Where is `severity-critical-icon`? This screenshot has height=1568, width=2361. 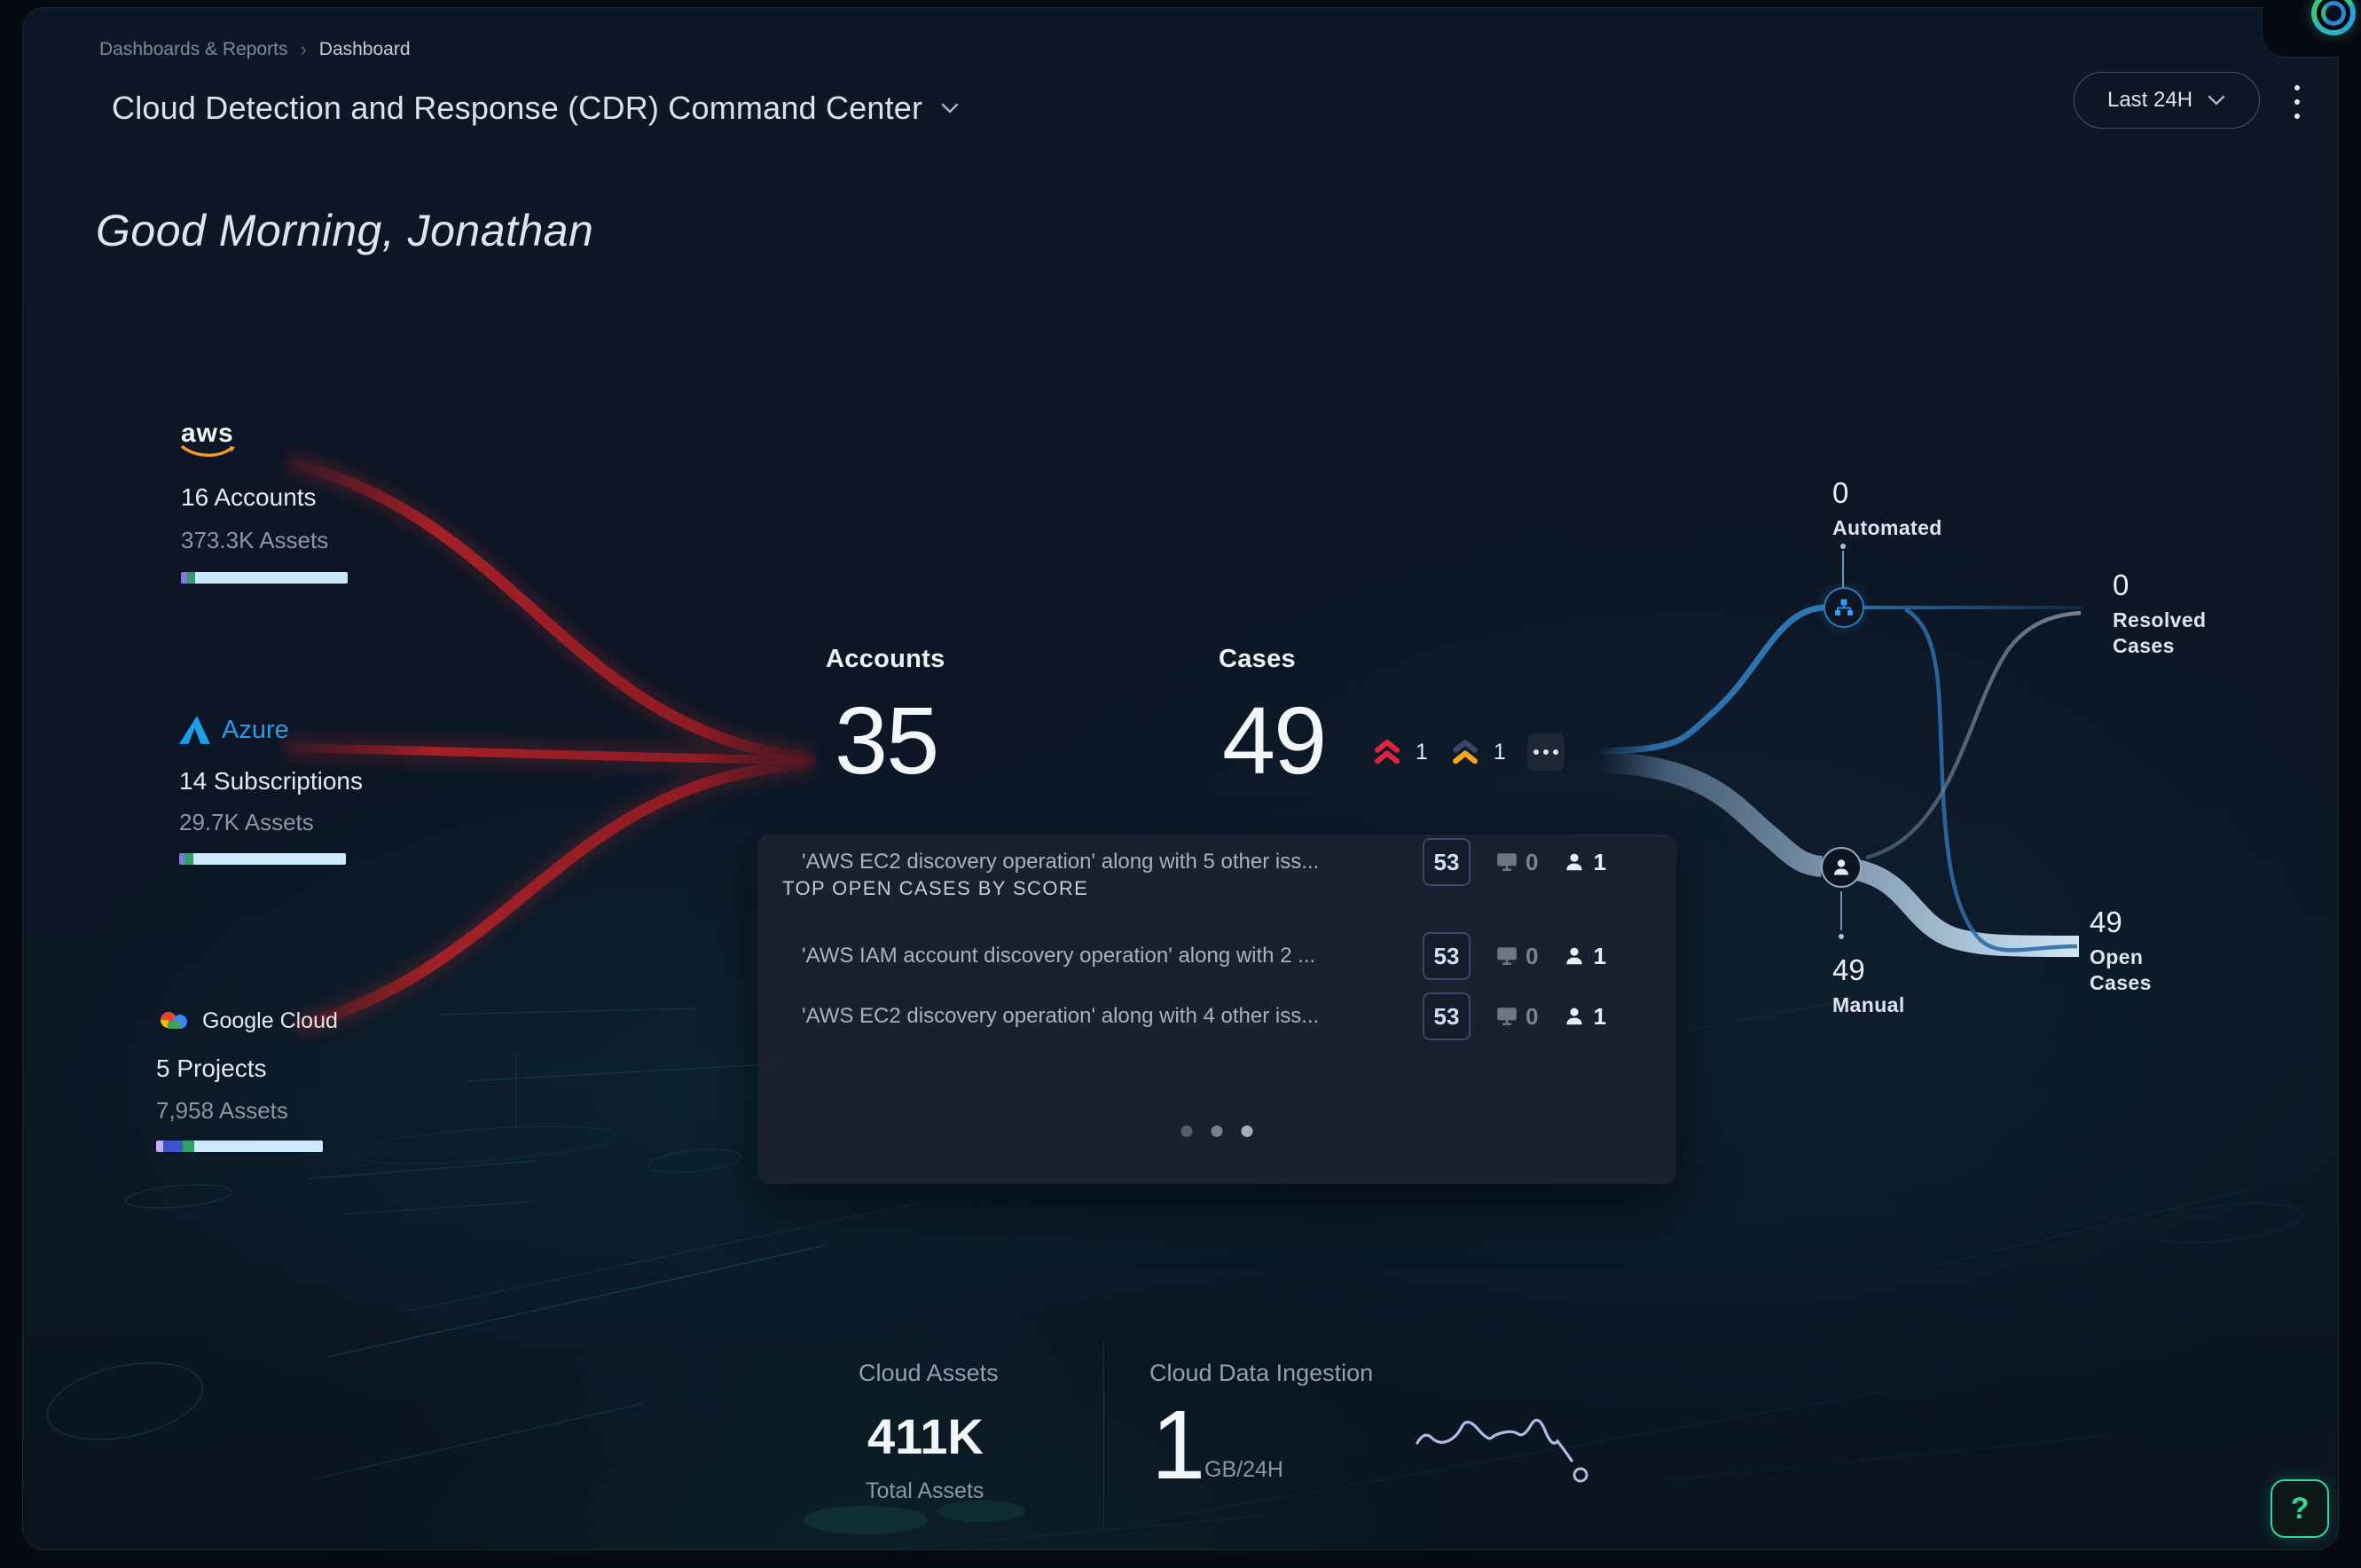
severity-critical-icon is located at coordinates (1388, 752).